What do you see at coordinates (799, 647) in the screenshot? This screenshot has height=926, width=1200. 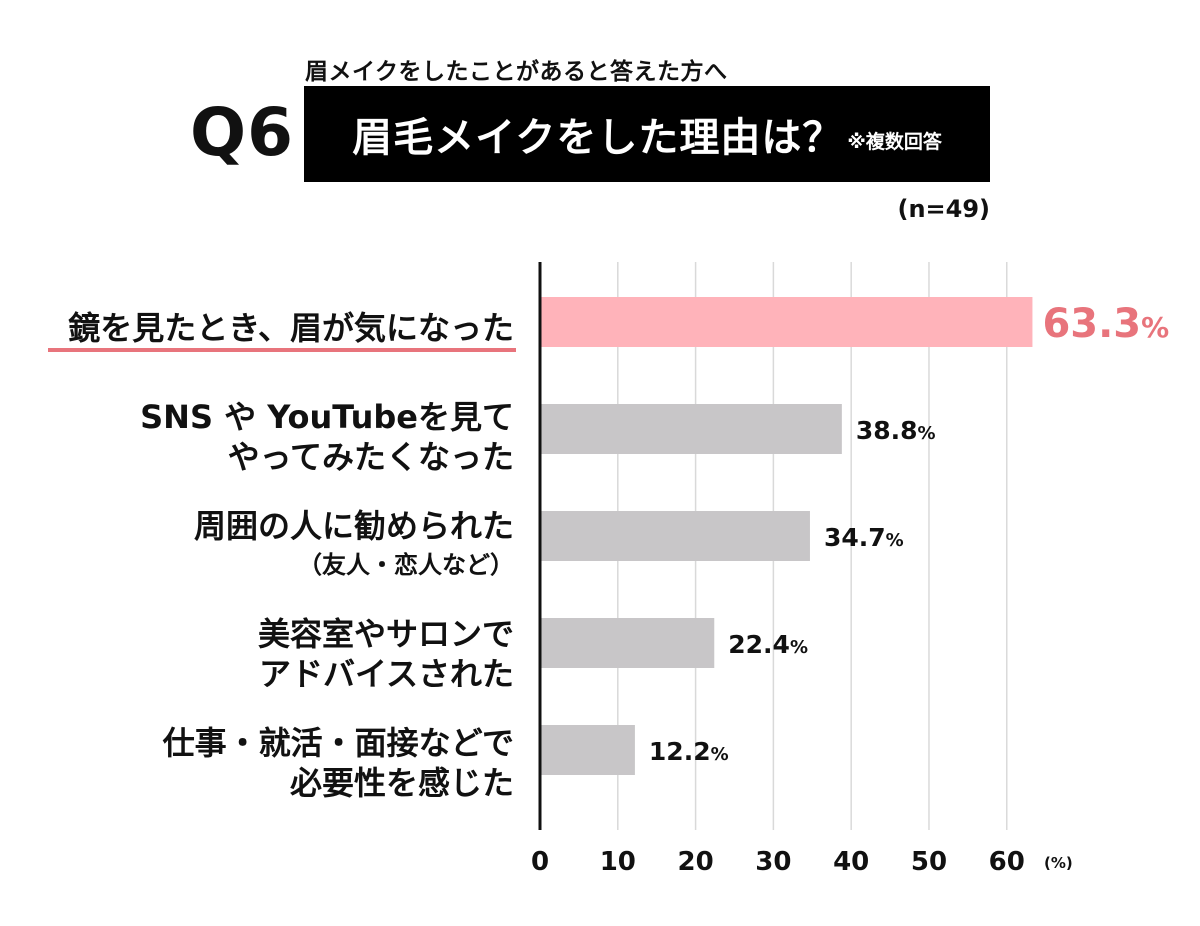 I see `data-label-suffix-3: %` at bounding box center [799, 647].